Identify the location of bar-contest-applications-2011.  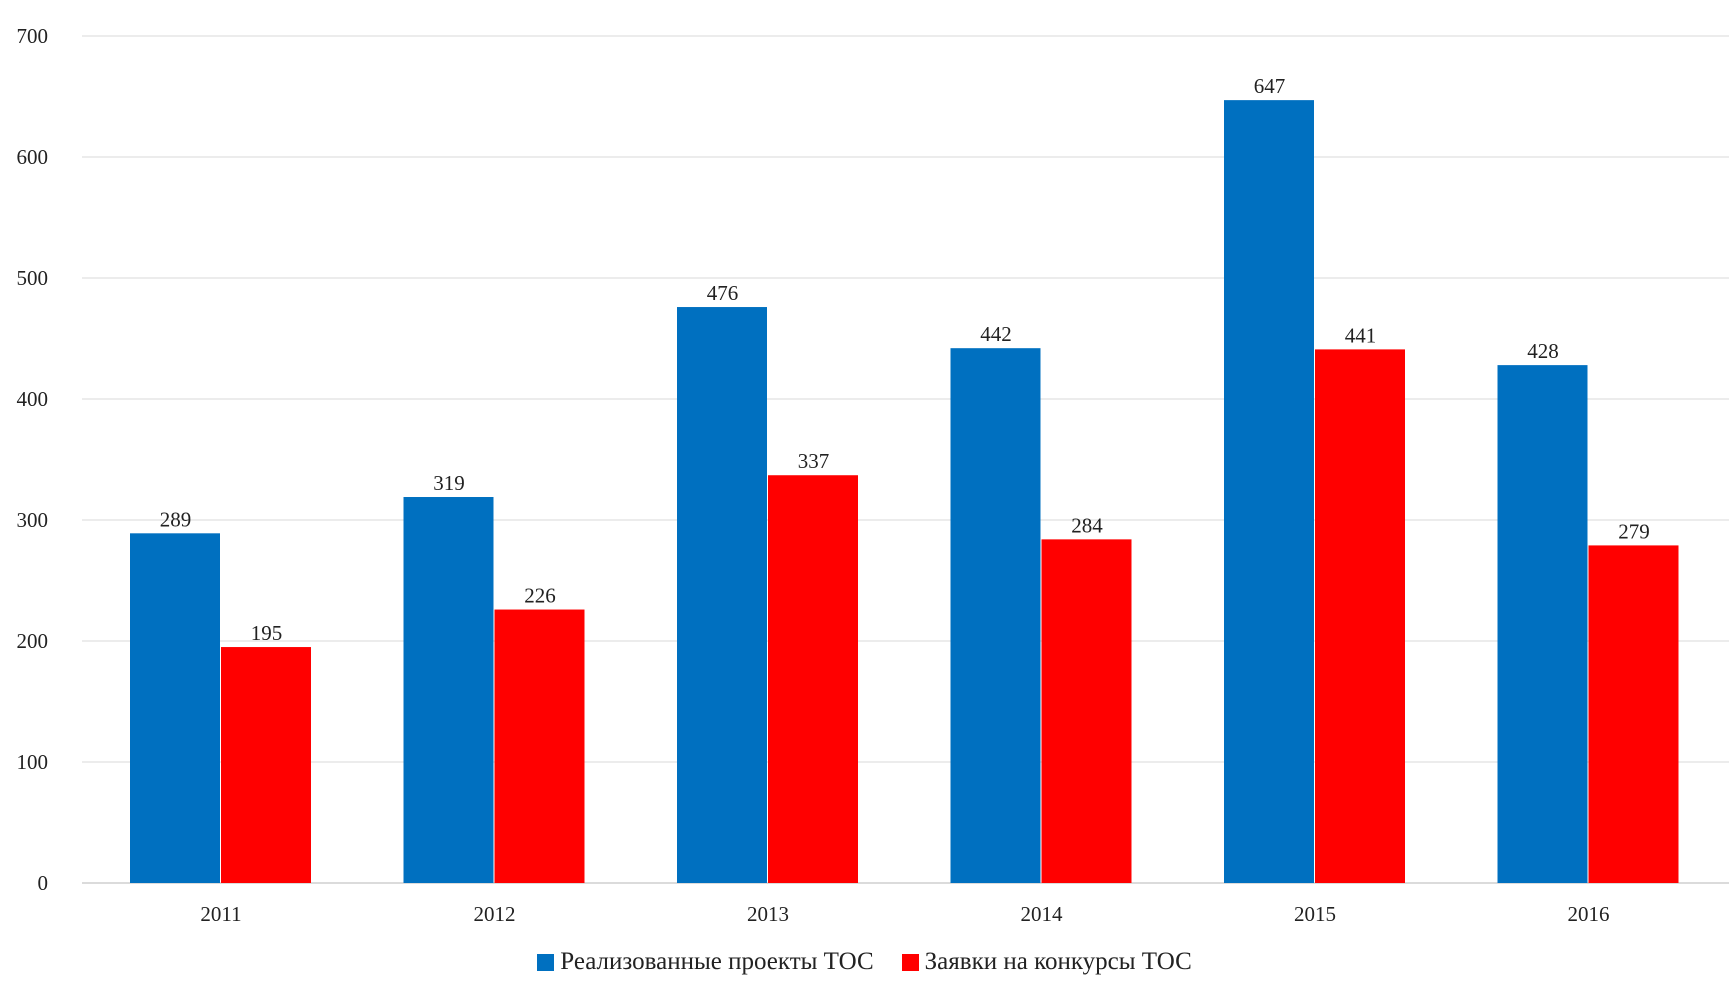
(266, 765).